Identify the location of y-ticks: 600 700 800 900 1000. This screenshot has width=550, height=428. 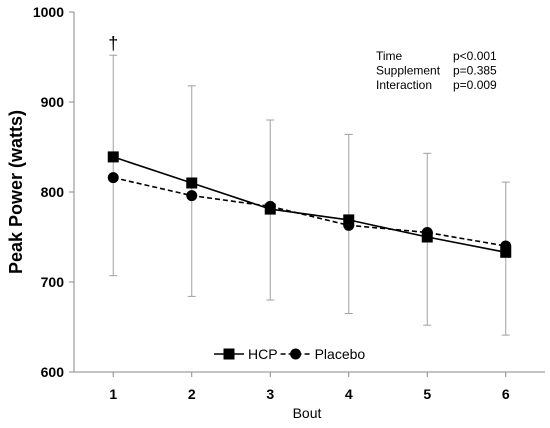
(53, 192).